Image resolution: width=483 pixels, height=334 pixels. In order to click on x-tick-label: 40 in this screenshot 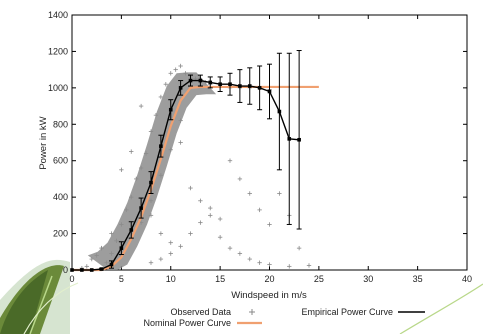, I will do `click(467, 279)`.